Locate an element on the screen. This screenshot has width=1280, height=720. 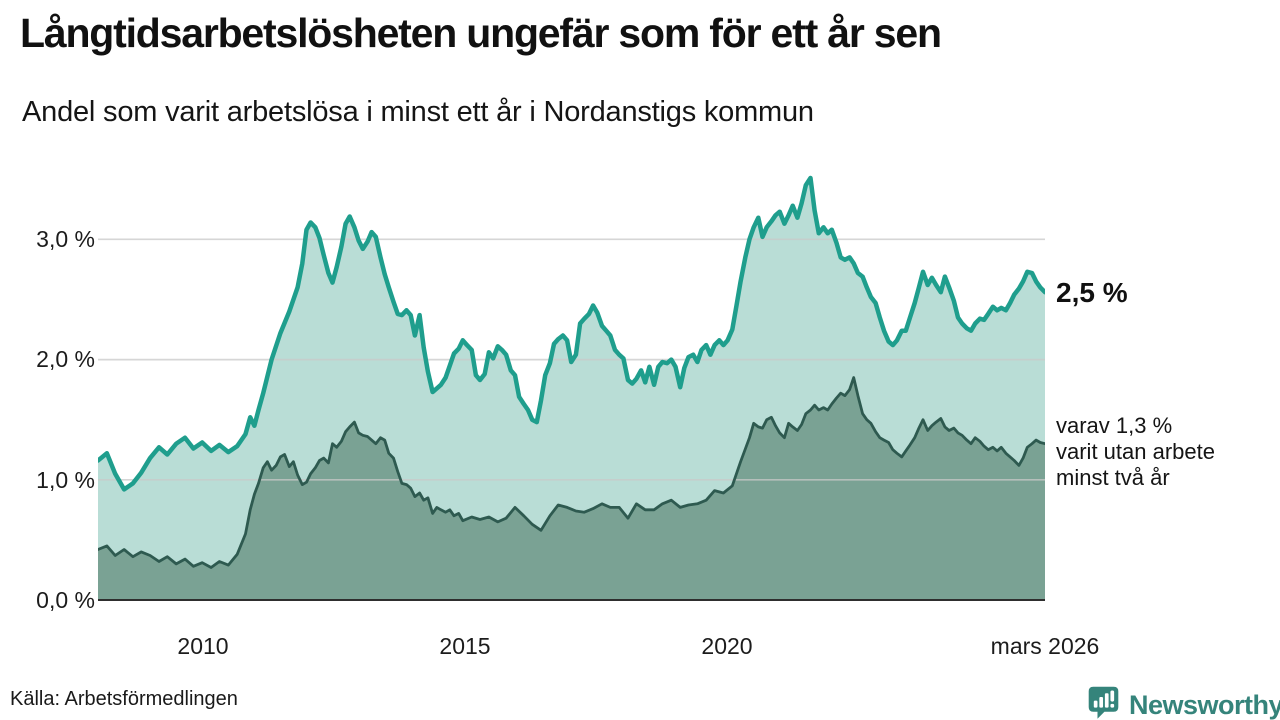
newsworthy-bubble-chart-icon is located at coordinates (1103, 702).